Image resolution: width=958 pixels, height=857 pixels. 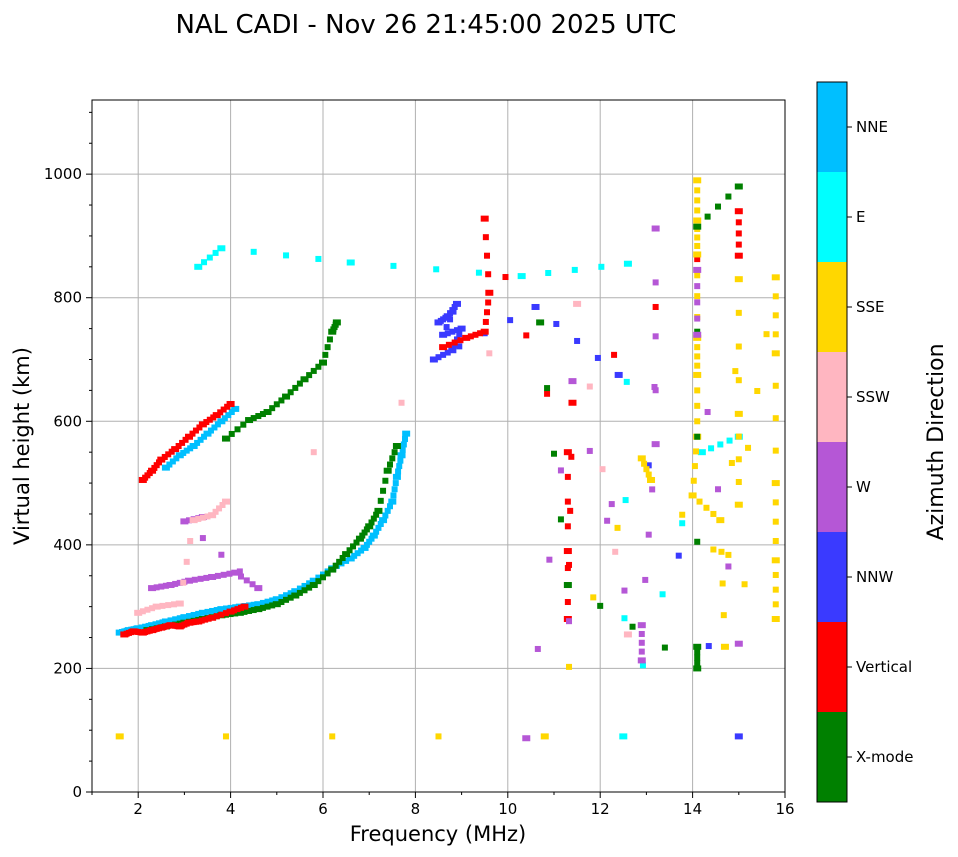 I want to click on x-tick-label: 4, so click(x=231, y=809).